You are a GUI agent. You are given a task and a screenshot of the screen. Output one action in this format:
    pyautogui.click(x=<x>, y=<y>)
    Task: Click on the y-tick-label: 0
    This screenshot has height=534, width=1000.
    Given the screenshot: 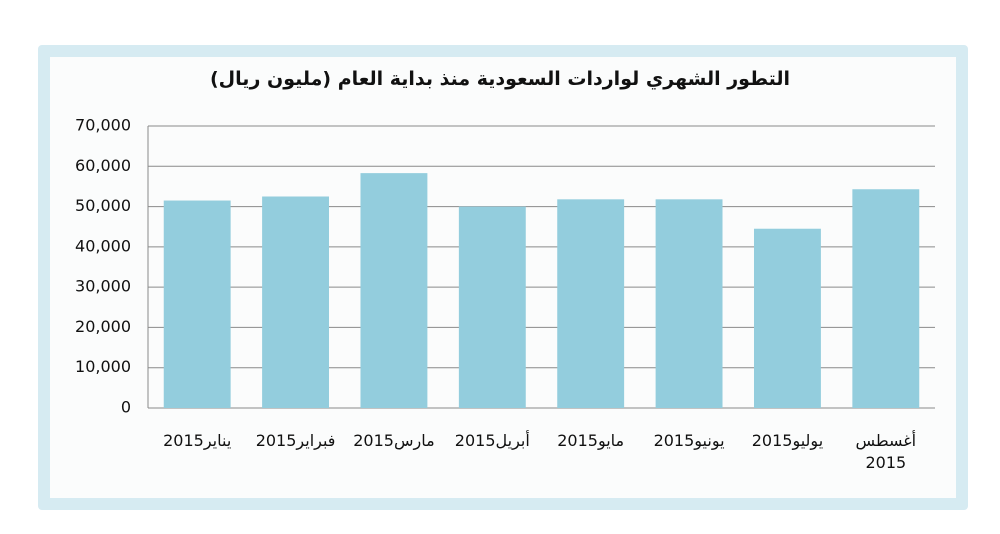 What is the action you would take?
    pyautogui.click(x=126, y=407)
    